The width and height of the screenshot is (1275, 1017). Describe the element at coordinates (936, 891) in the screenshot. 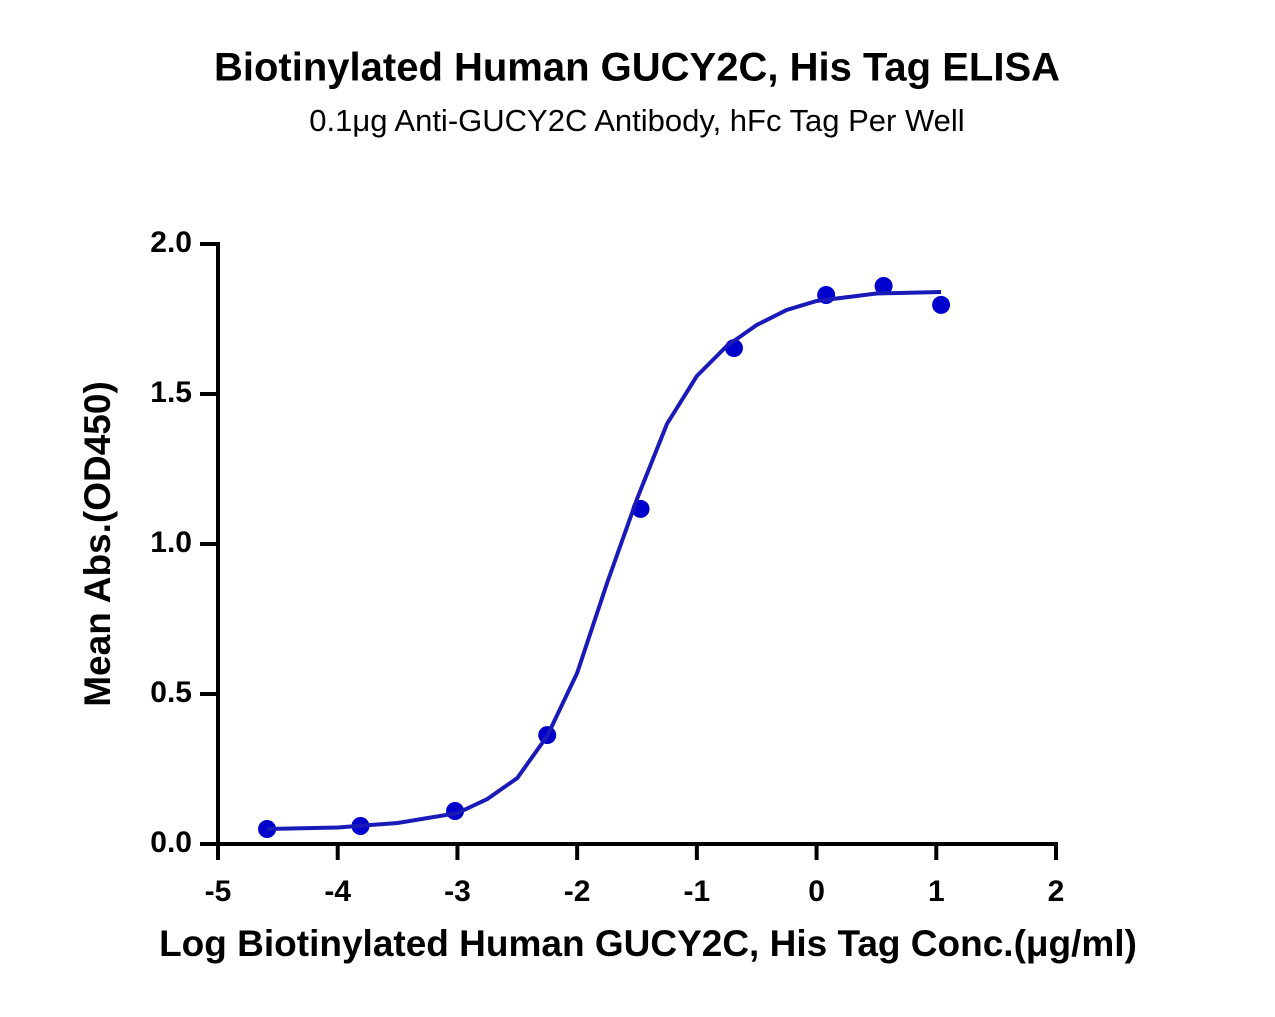

I see `x-tick-label: 1` at that location.